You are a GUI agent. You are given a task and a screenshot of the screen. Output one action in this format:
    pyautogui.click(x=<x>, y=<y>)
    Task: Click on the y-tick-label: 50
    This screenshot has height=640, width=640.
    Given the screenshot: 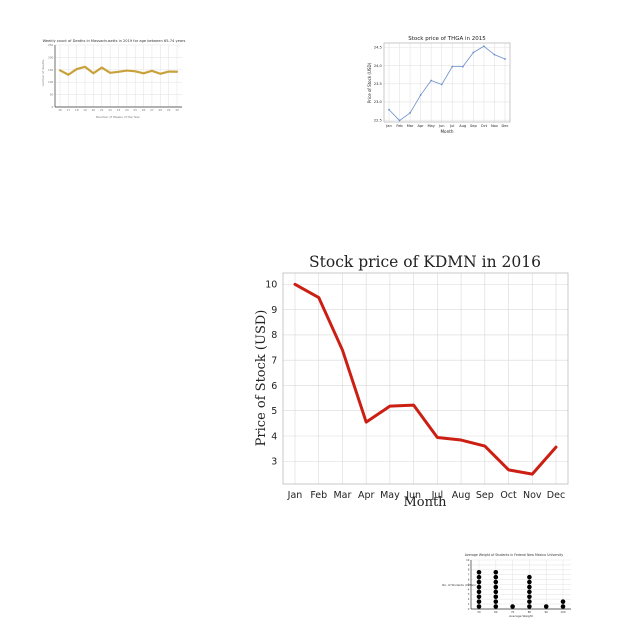 What is the action you would take?
    pyautogui.click(x=52, y=95)
    